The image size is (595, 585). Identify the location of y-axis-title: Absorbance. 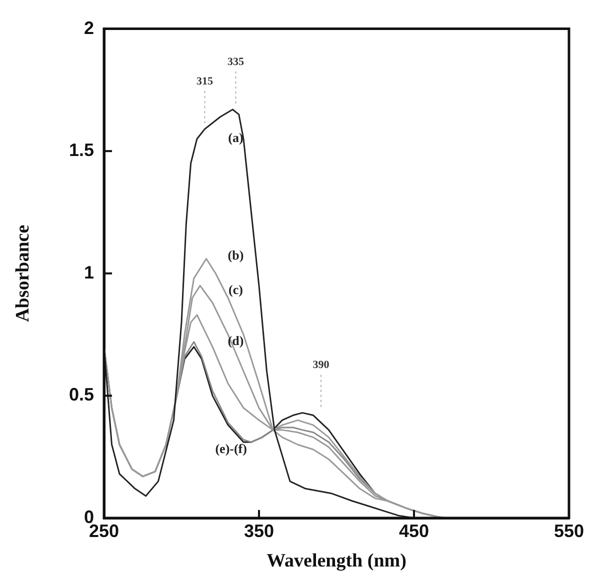
(23, 273).